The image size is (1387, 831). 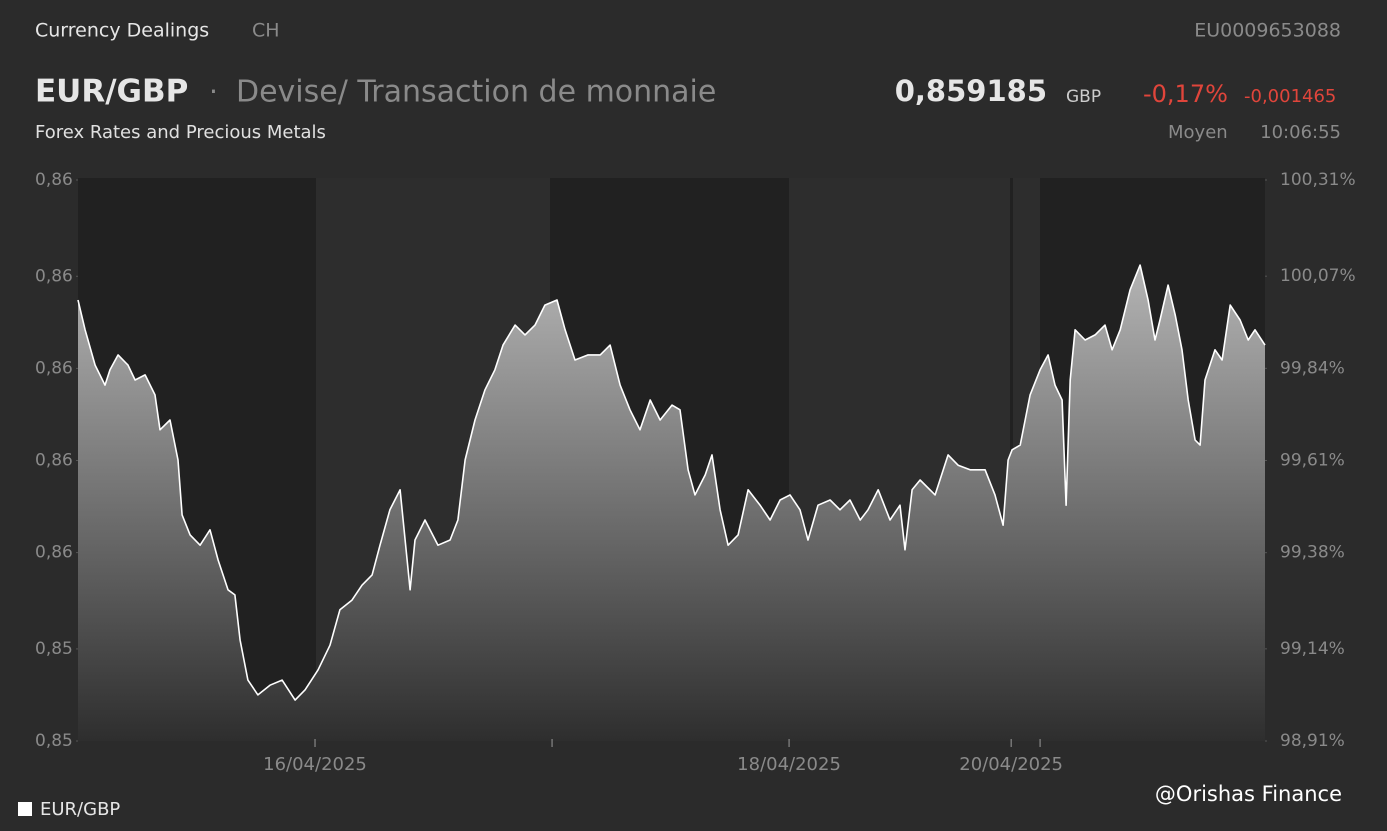 What do you see at coordinates (971, 91) in the screenshot?
I see `price: 0,859185` at bounding box center [971, 91].